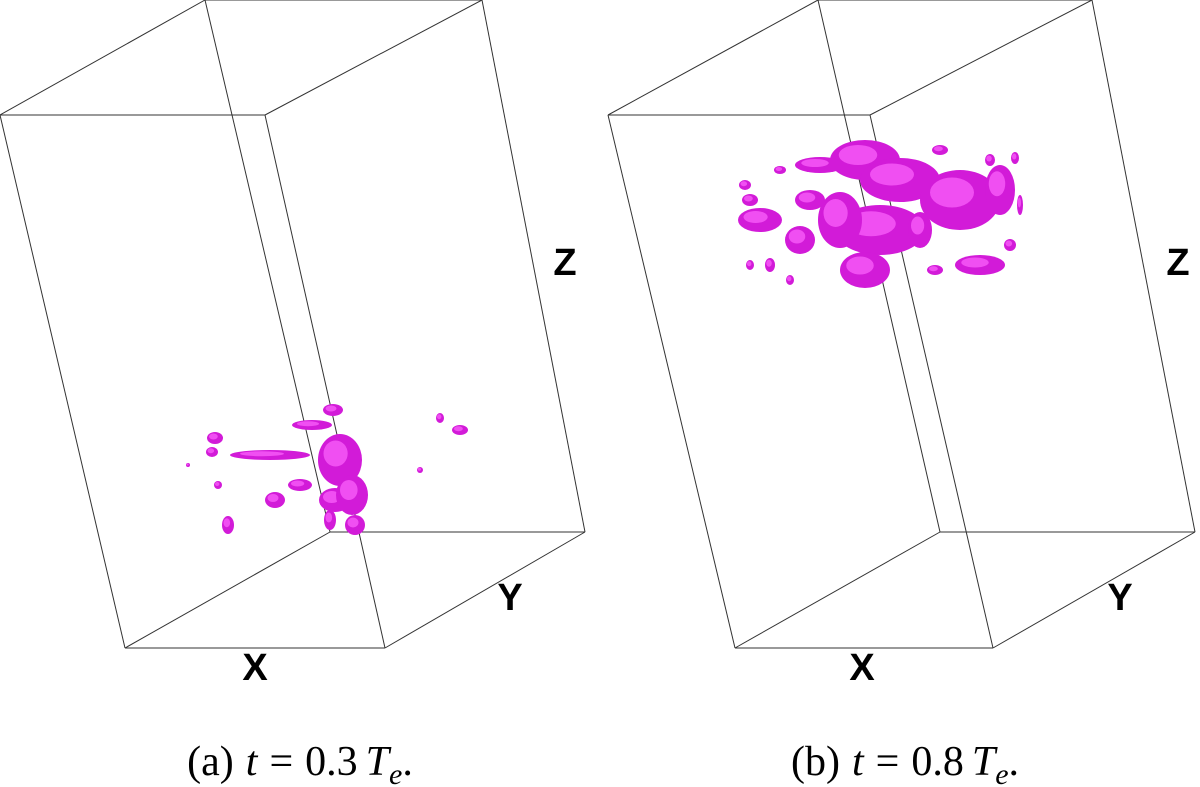  Describe the element at coordinates (300, 763) in the screenshot. I see `caption: (a) t = 0.3 Te.` at that location.